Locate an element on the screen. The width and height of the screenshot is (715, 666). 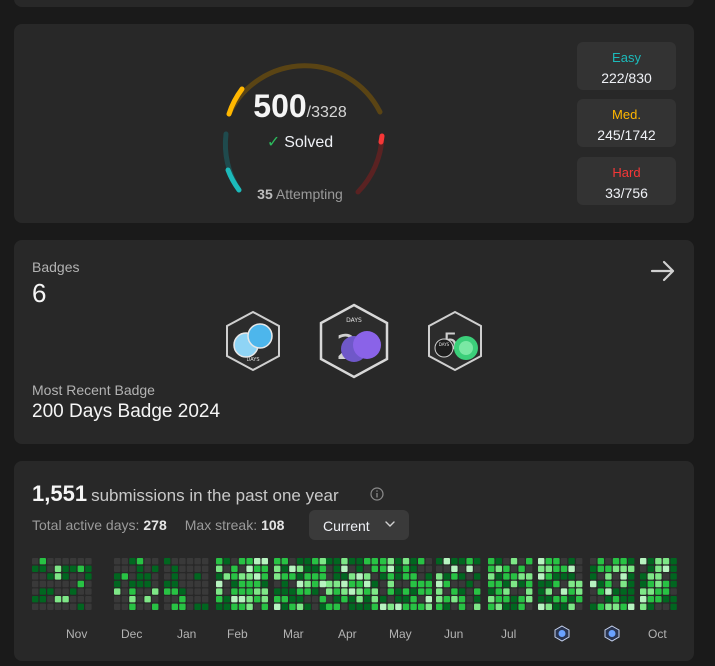
info-icon is located at coordinates (377, 494).